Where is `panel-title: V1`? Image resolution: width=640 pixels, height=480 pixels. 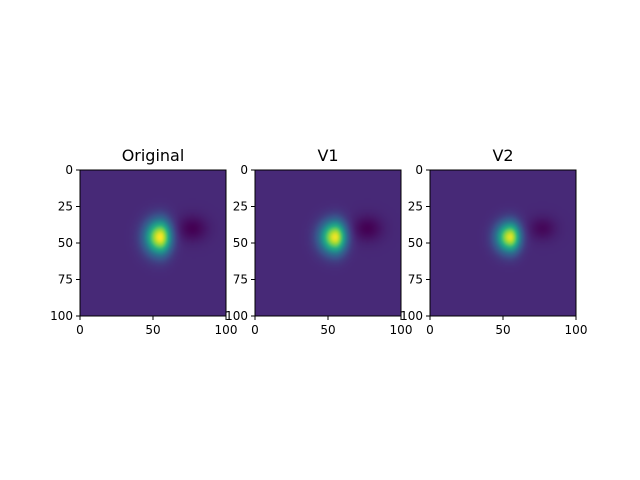 panel-title: V1 is located at coordinates (327, 155).